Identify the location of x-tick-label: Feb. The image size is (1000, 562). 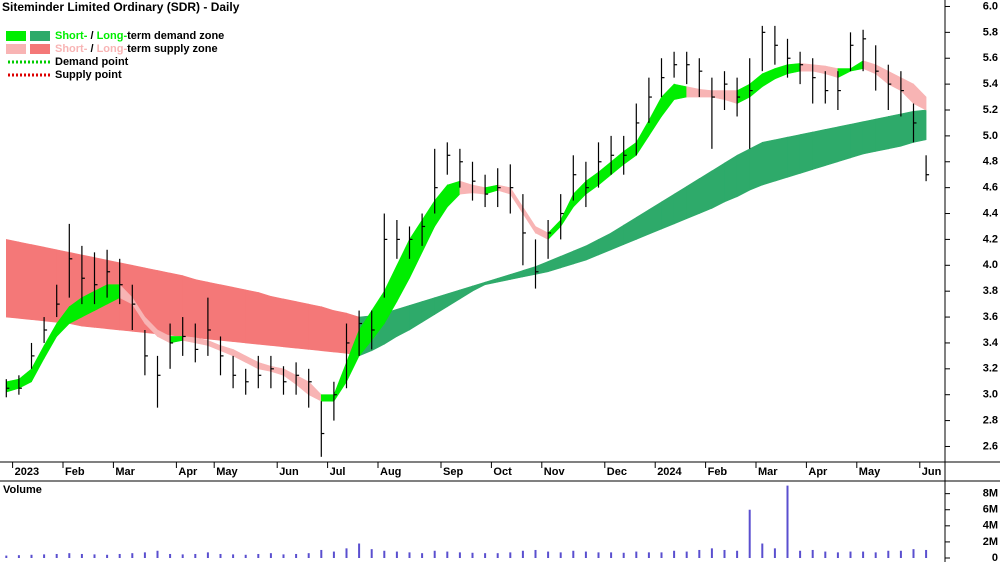
(75, 472).